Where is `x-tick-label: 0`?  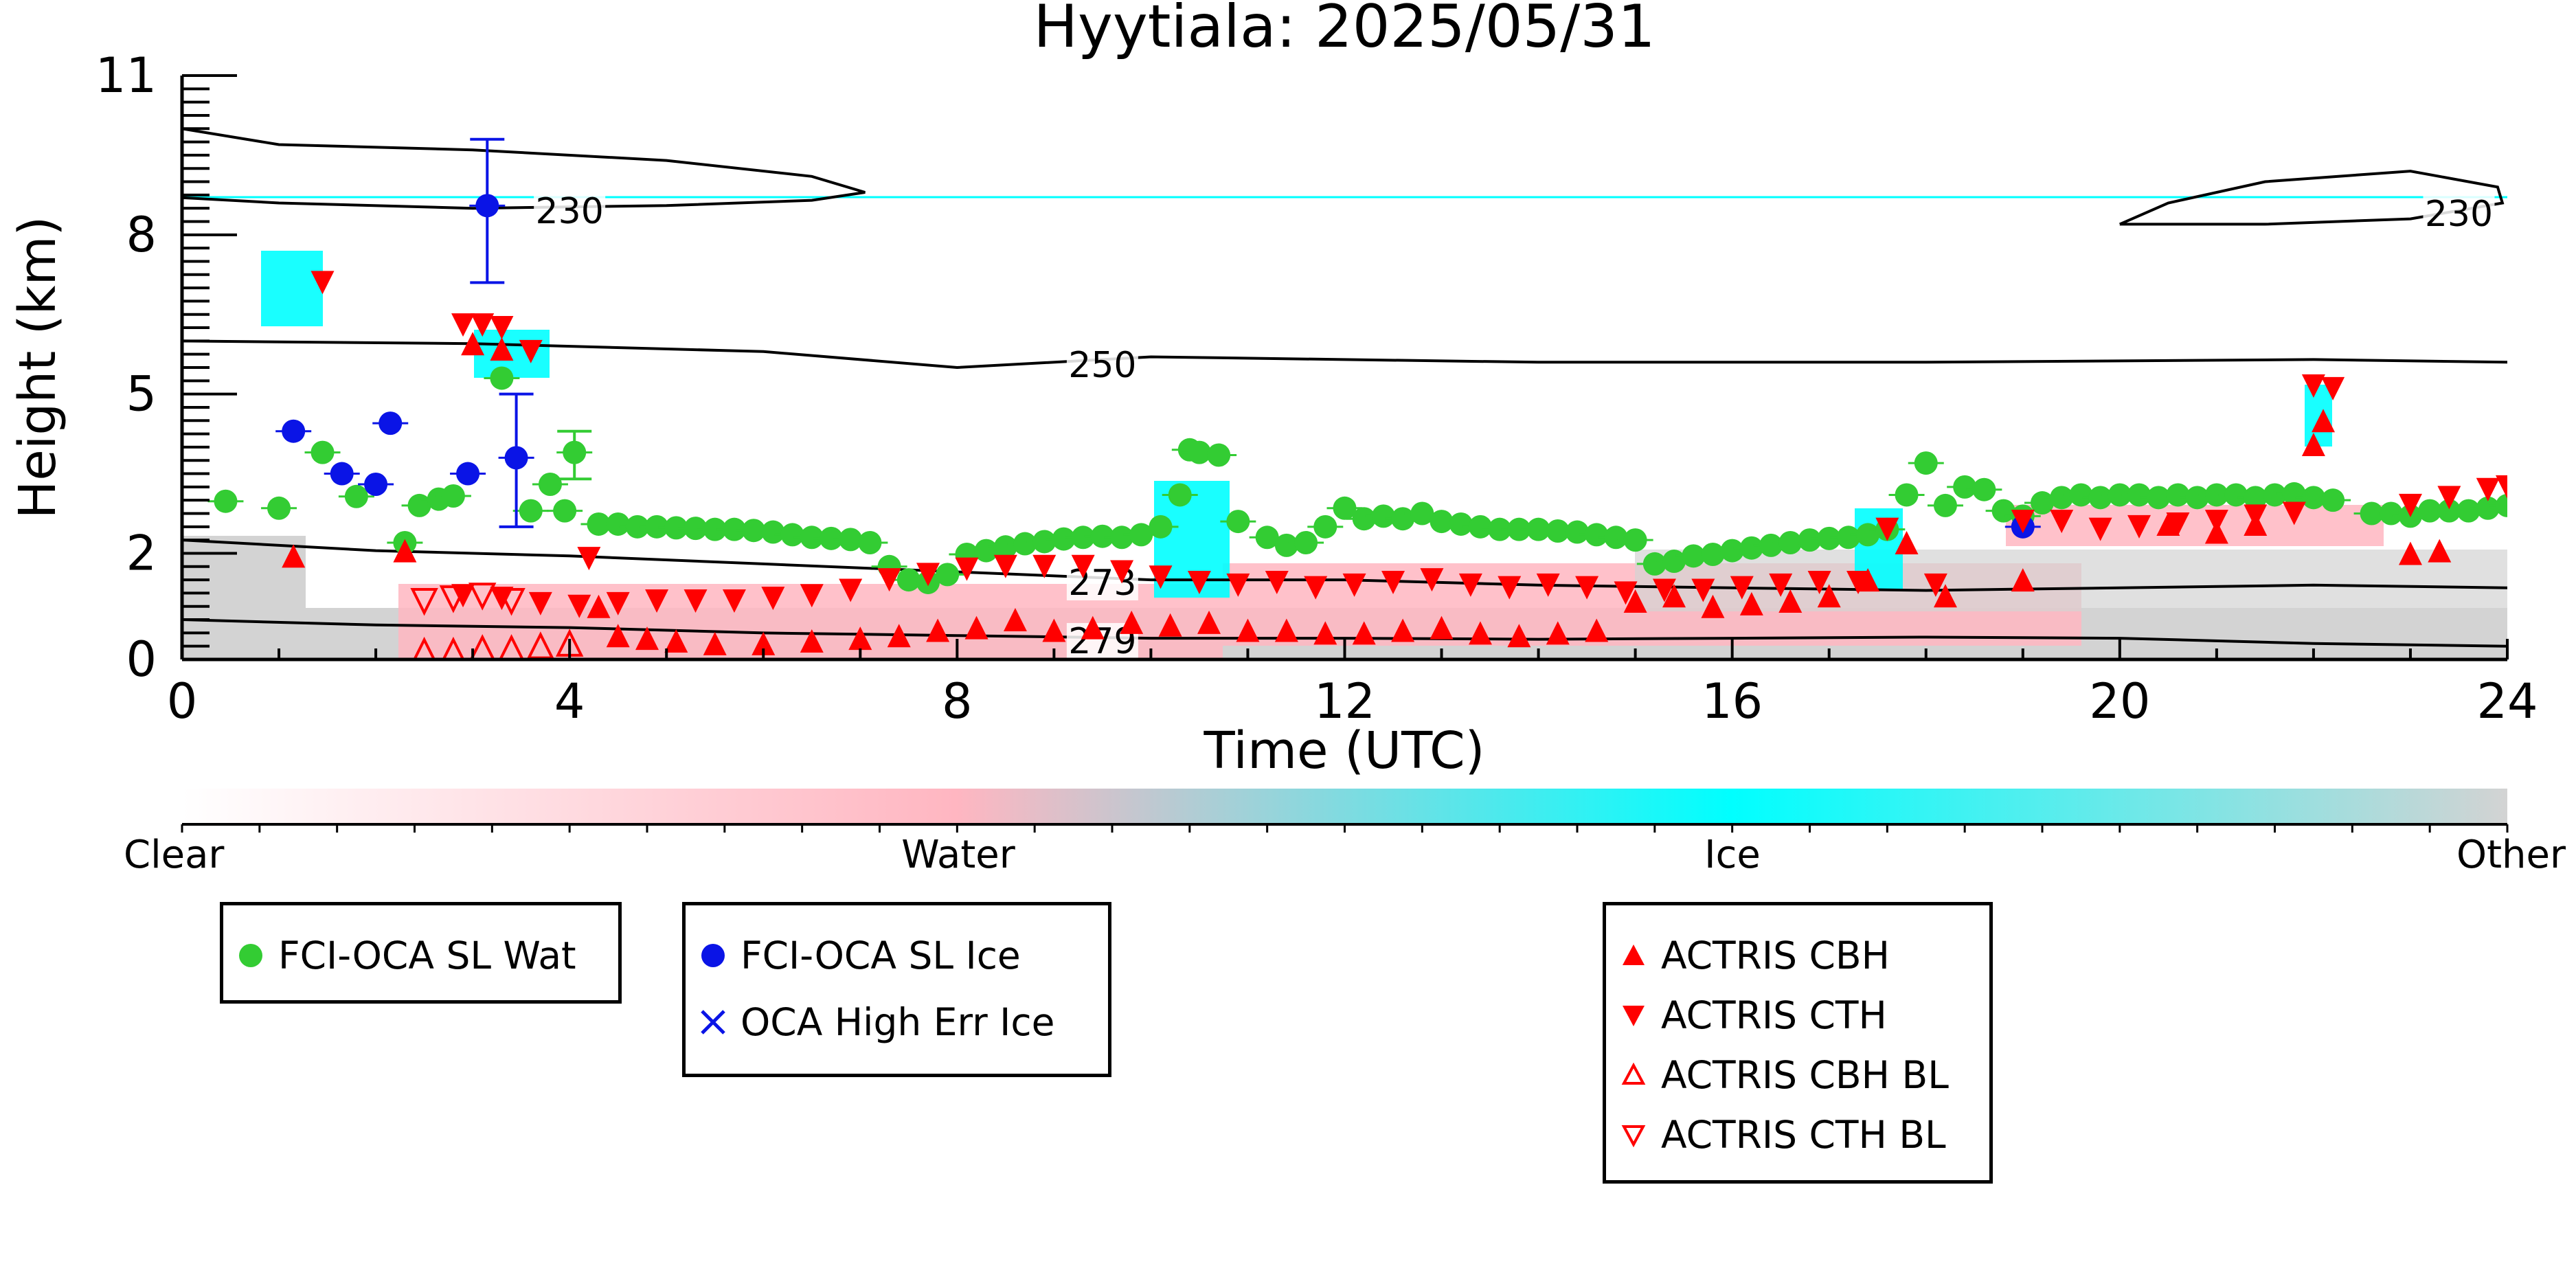
x-tick-label: 0 is located at coordinates (182, 701).